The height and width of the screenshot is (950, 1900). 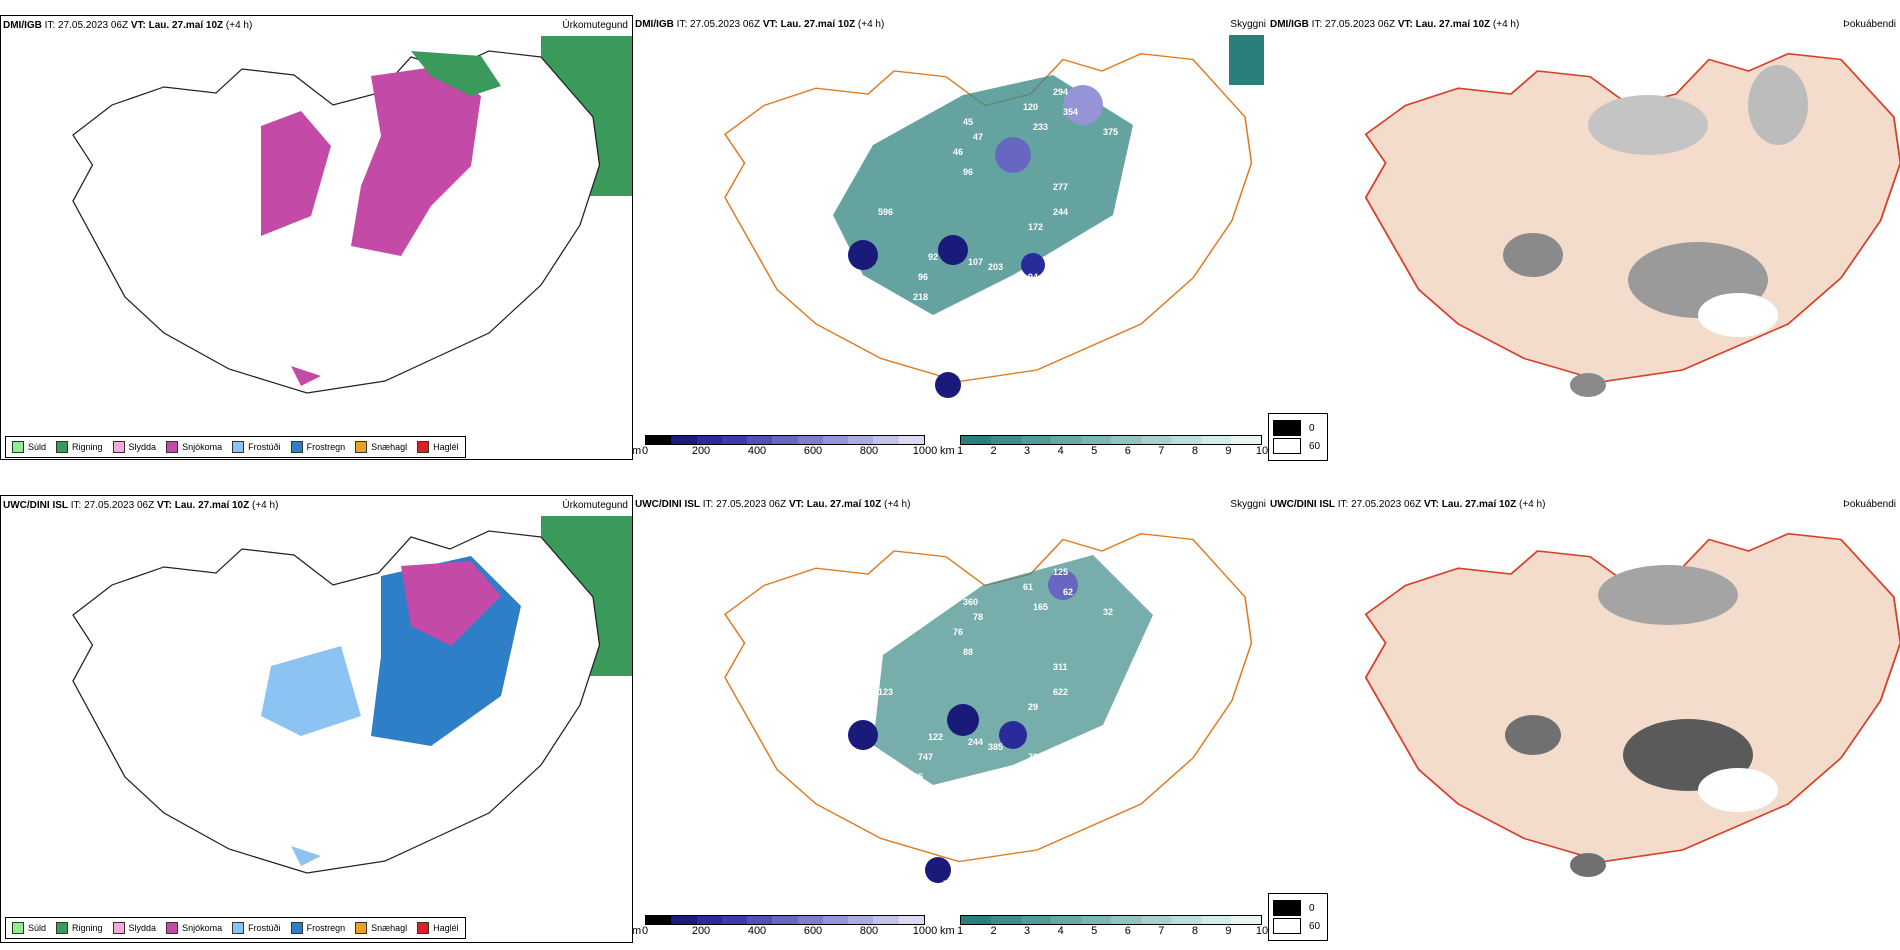 What do you see at coordinates (1040, 127) in the screenshot?
I see `cloud-base-value: 233` at bounding box center [1040, 127].